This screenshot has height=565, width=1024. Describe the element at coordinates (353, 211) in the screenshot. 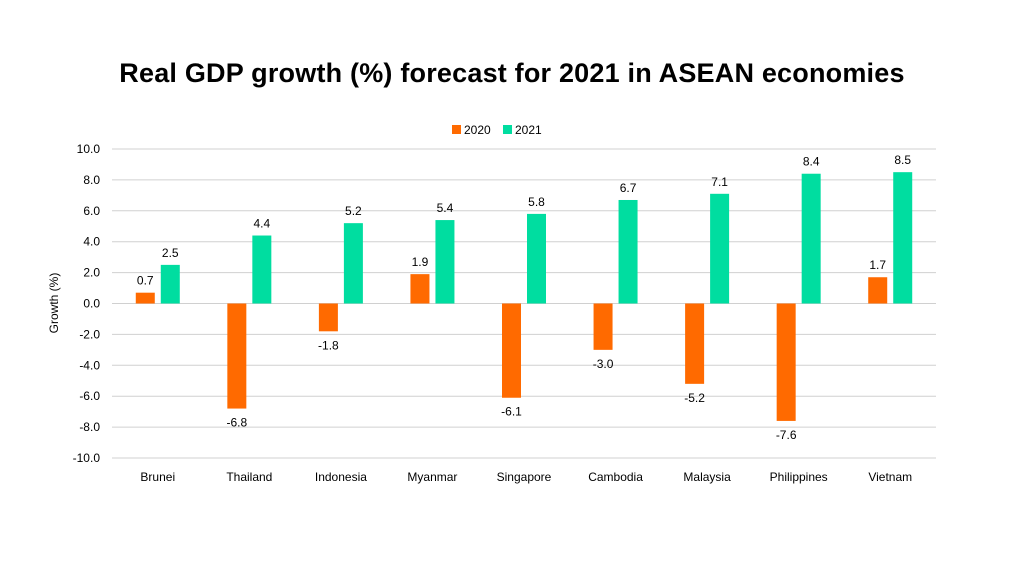

I see `data-label: 5.2` at that location.